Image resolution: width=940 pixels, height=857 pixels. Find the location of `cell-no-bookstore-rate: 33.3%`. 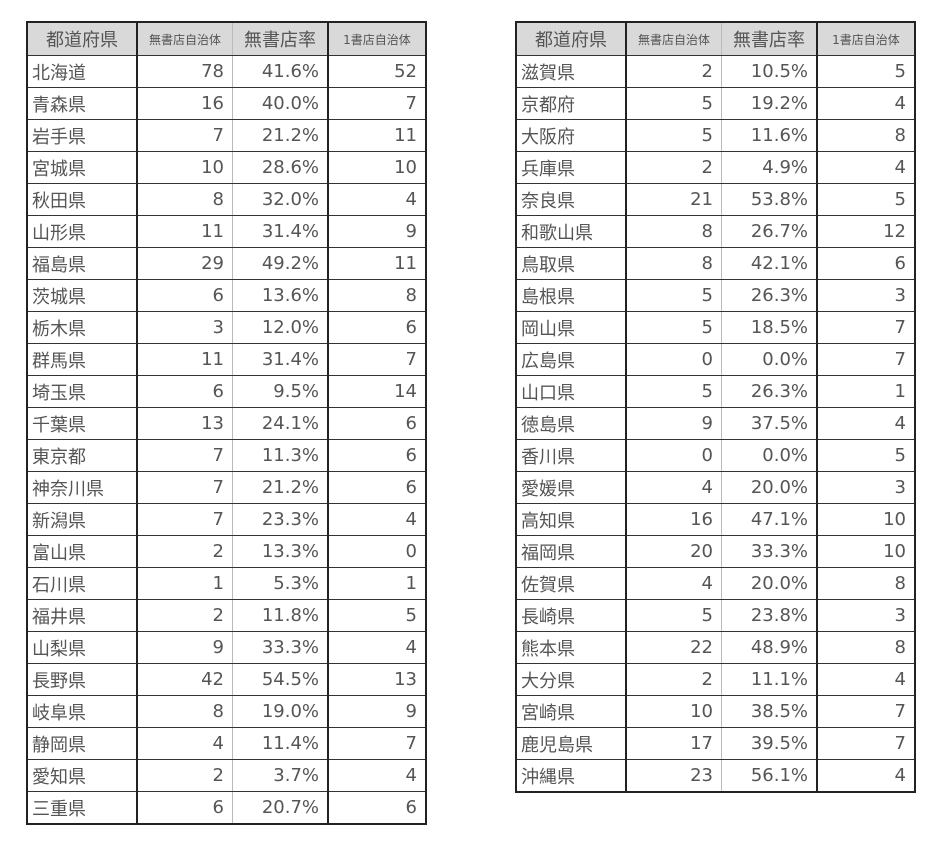

cell-no-bookstore-rate: 33.3% is located at coordinates (280, 647).